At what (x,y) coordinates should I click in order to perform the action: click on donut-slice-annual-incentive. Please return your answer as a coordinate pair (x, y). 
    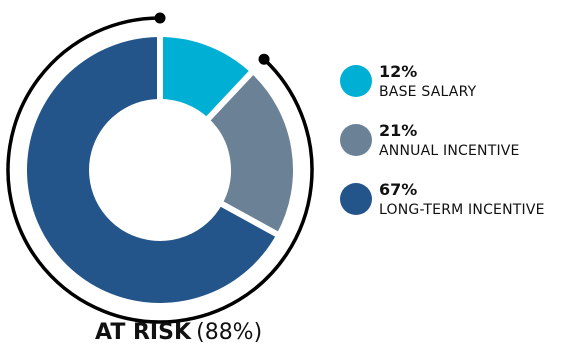
    Looking at the image, I should click on (251, 153).